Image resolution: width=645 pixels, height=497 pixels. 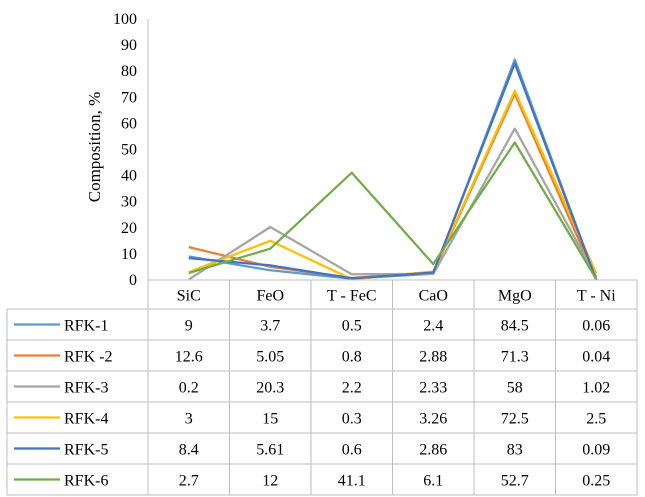 What do you see at coordinates (352, 357) in the screenshot?
I see `table-cell: 0.8` at bounding box center [352, 357].